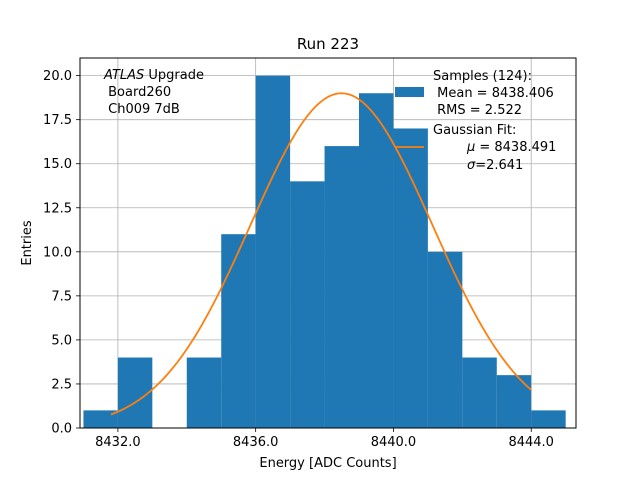 This screenshot has width=640, height=480. I want to click on x-tick-label: 8432.0, so click(118, 442).